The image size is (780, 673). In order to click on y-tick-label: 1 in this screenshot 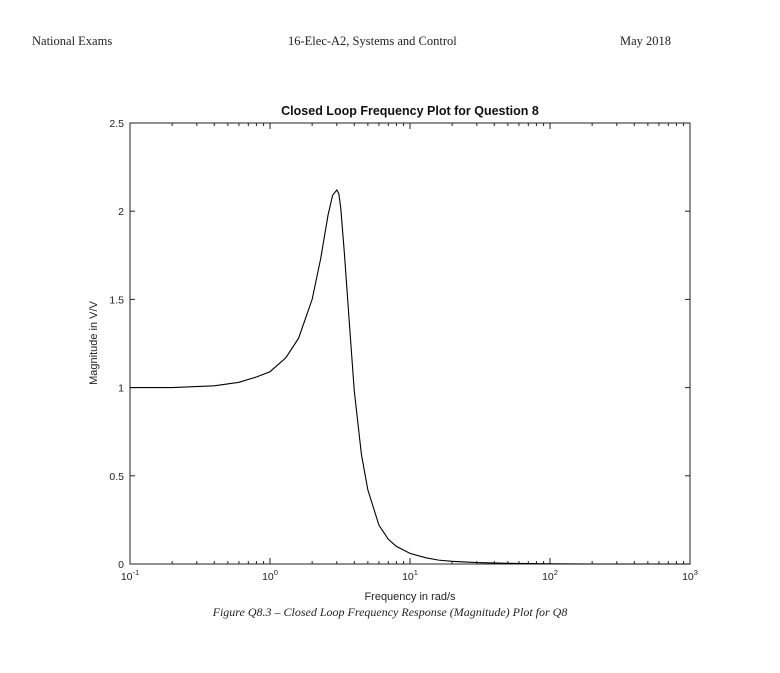, I will do `click(121, 389)`.